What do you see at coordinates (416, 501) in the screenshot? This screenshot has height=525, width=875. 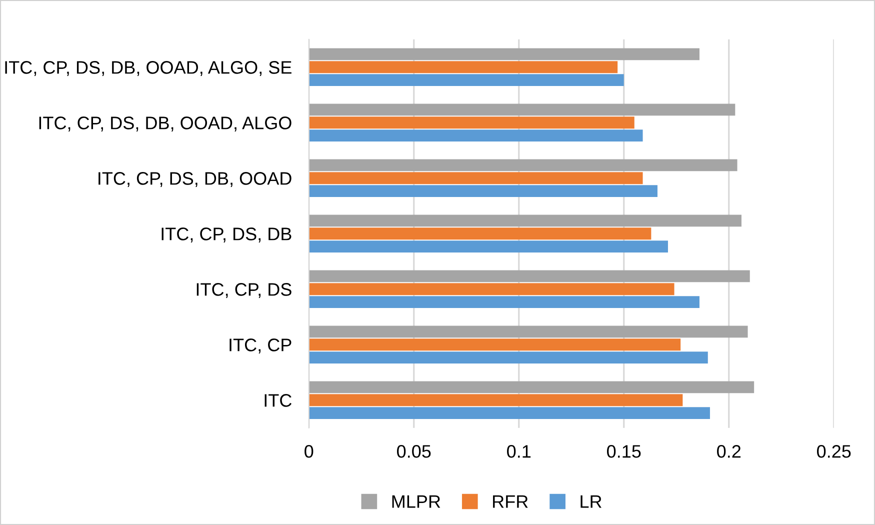 I see `legend-label: MLPR` at bounding box center [416, 501].